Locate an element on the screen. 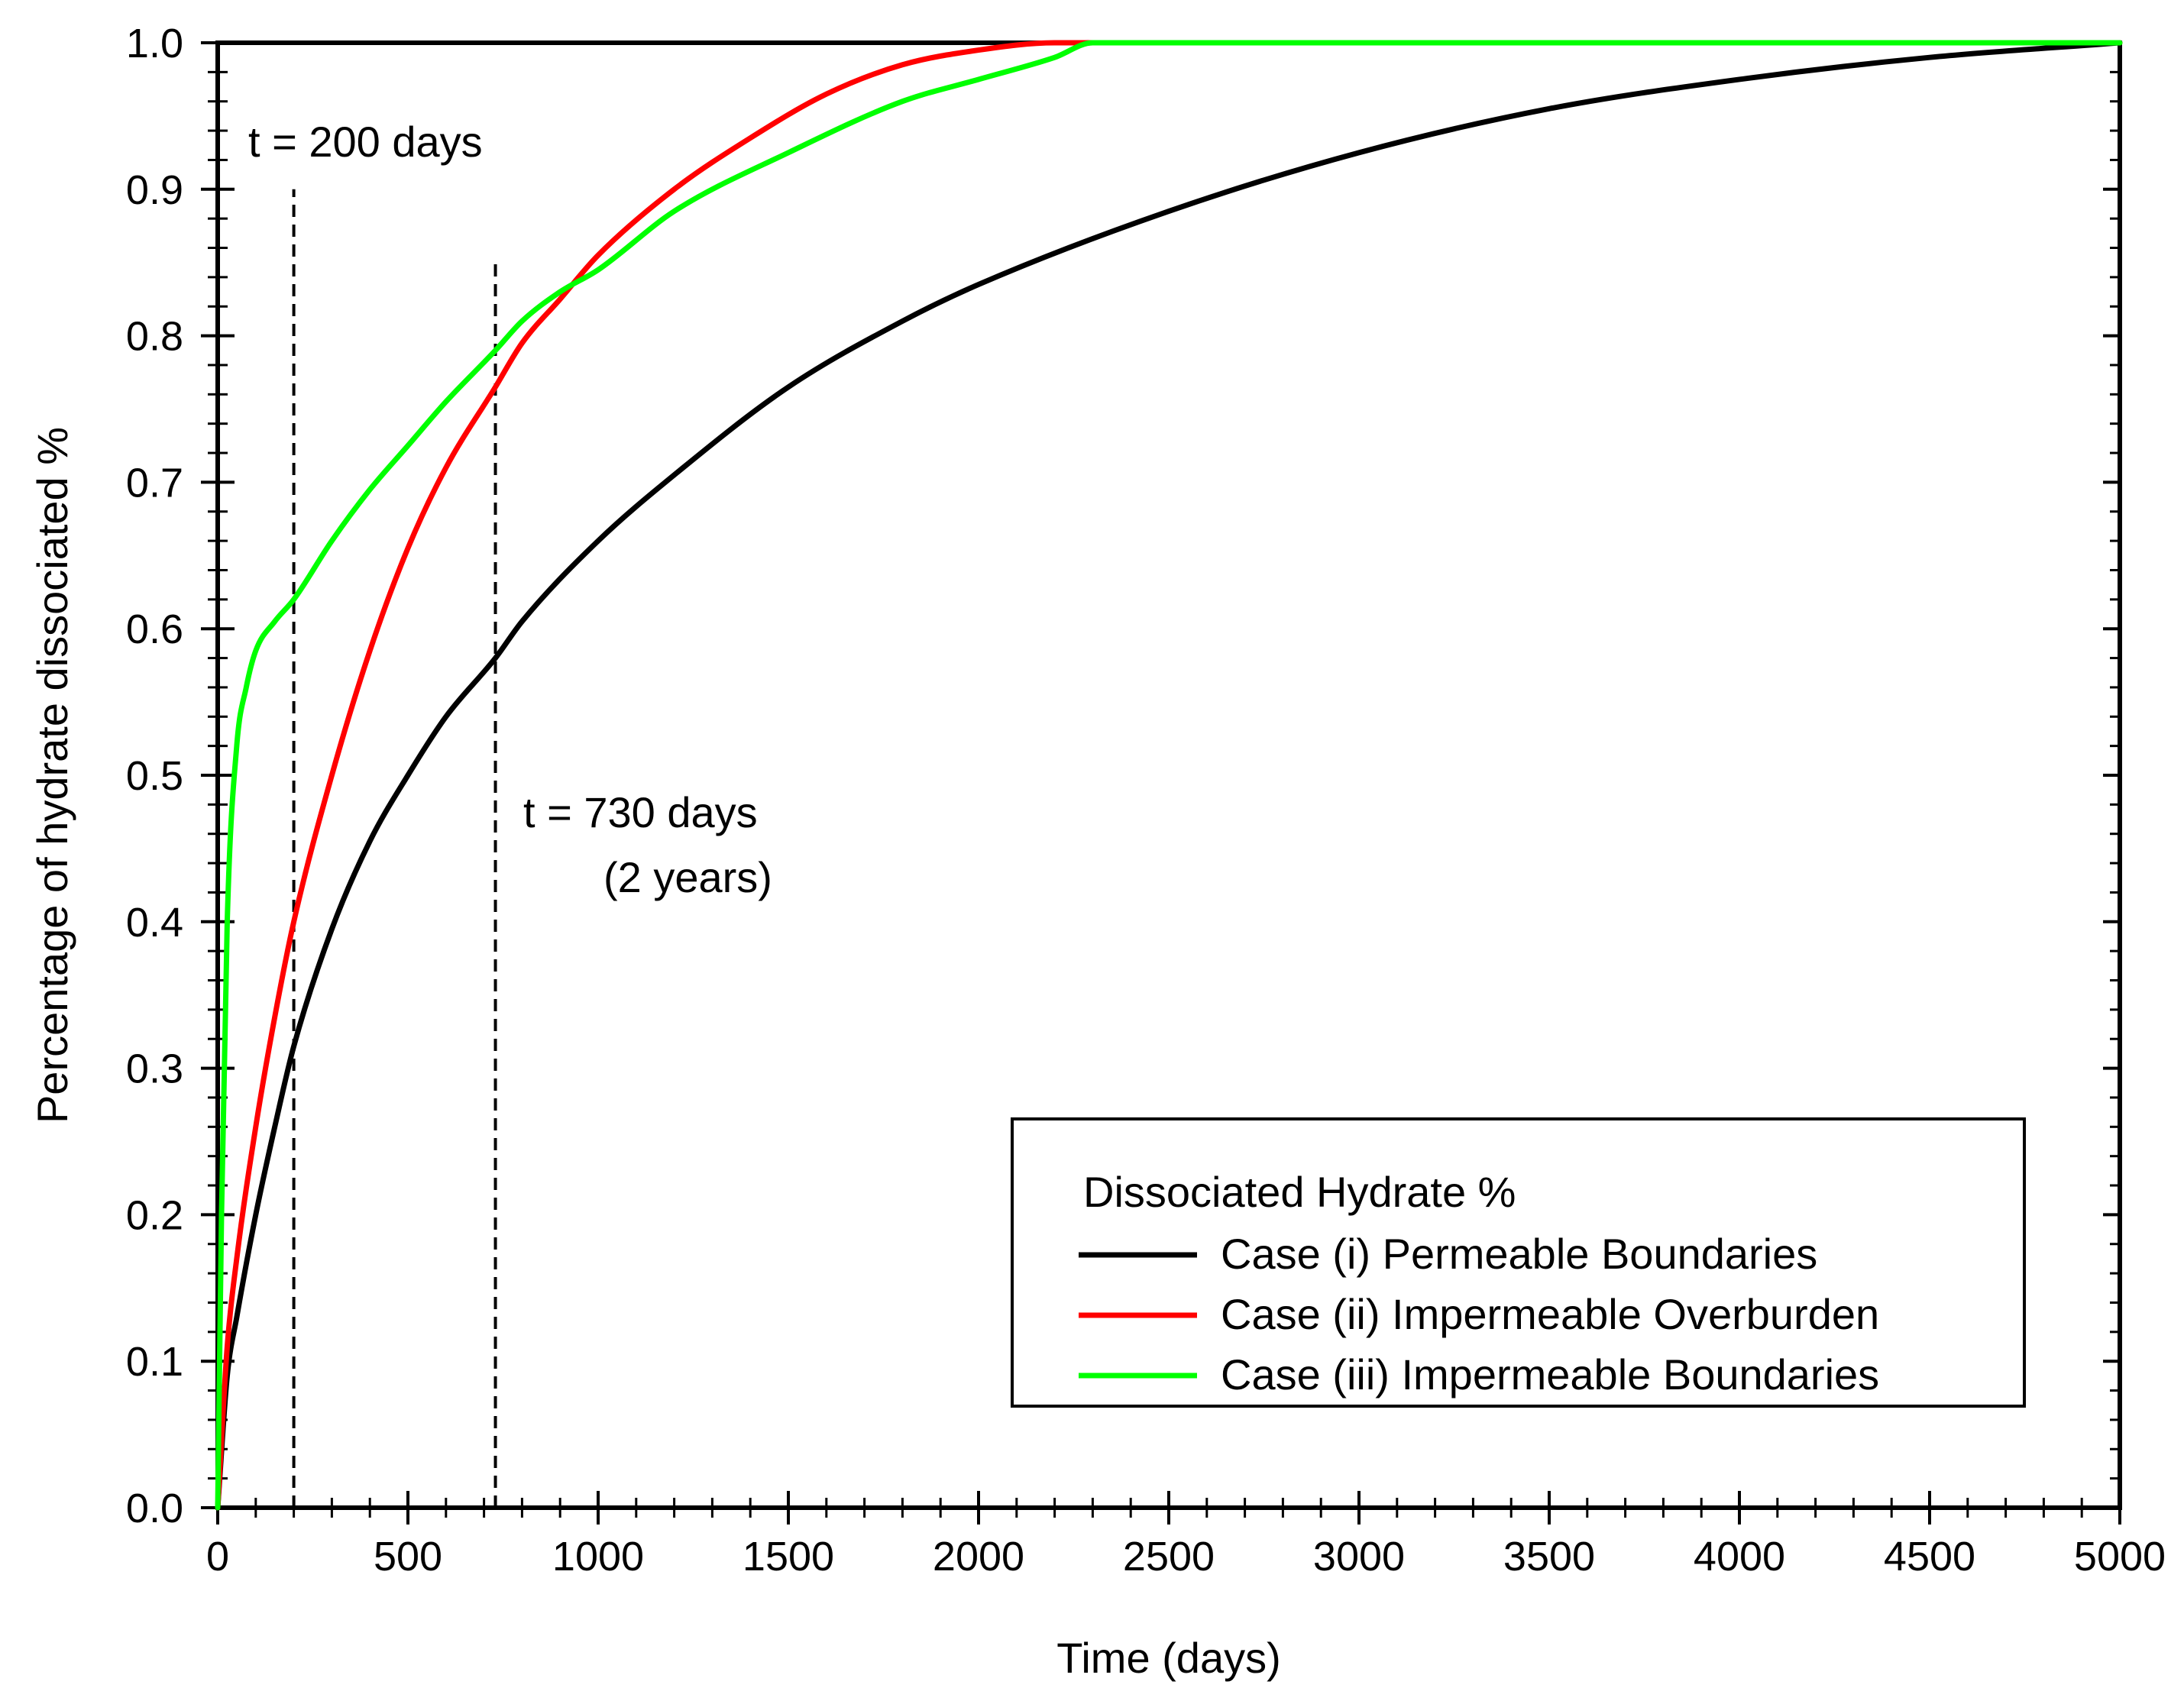  x-tick-label: 0 is located at coordinates (218, 1557).